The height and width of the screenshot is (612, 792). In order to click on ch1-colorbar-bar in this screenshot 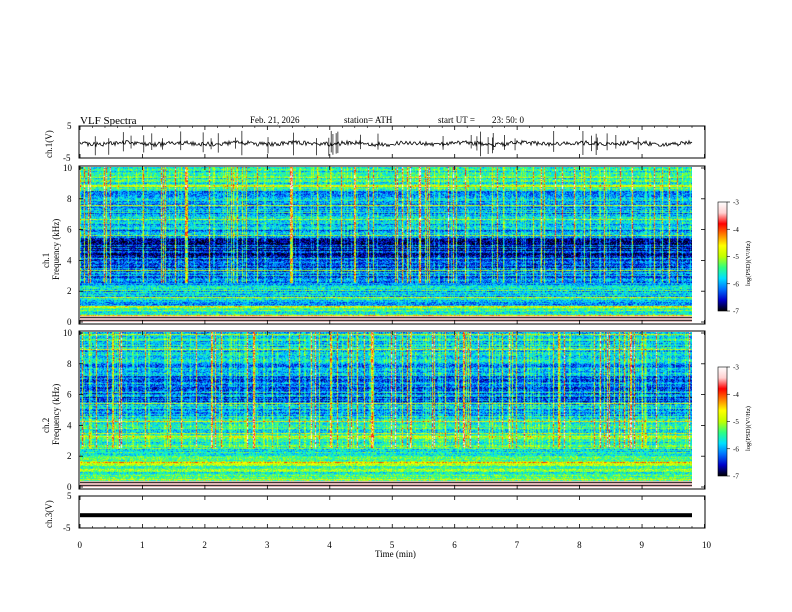, I will do `click(722, 256)`.